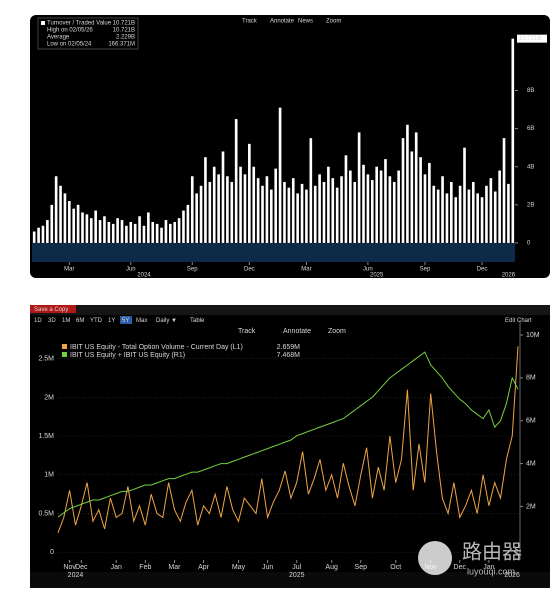  Describe the element at coordinates (46, 436) in the screenshot. I see `y-tick-label: 1.5M` at that location.